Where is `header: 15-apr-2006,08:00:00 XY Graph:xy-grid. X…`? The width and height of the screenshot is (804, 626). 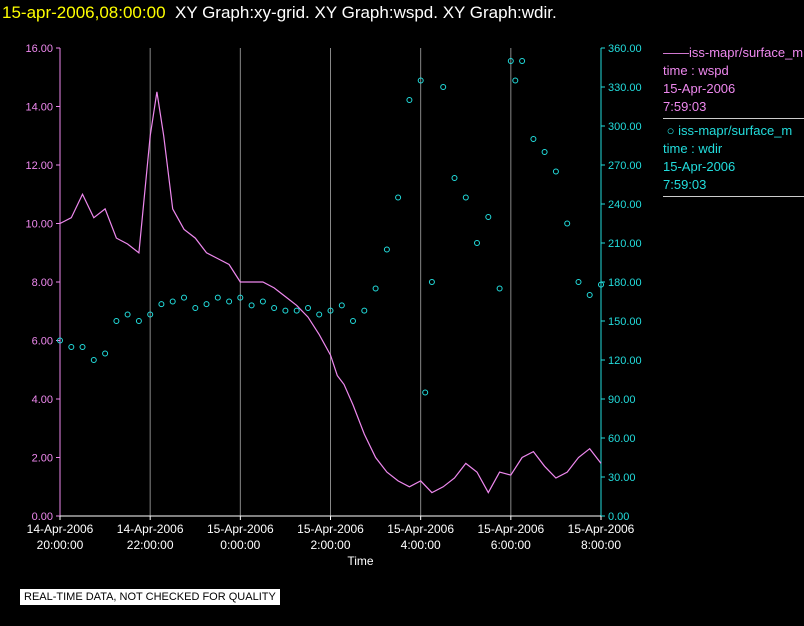 header: 15-apr-2006,08:00:00 XY Graph:xy-grid. X… is located at coordinates (279, 13).